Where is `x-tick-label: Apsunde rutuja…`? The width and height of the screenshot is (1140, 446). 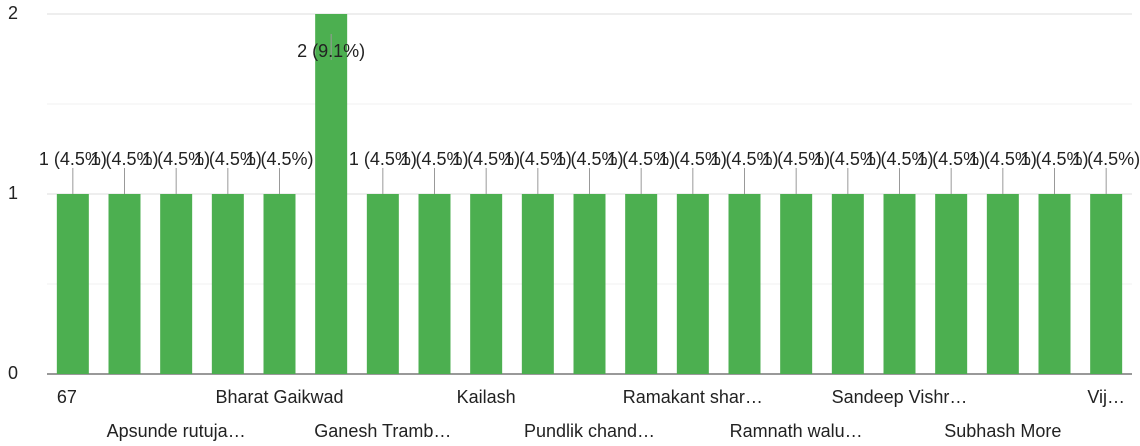 x-tick-label: Apsunde rutuja… is located at coordinates (176, 431).